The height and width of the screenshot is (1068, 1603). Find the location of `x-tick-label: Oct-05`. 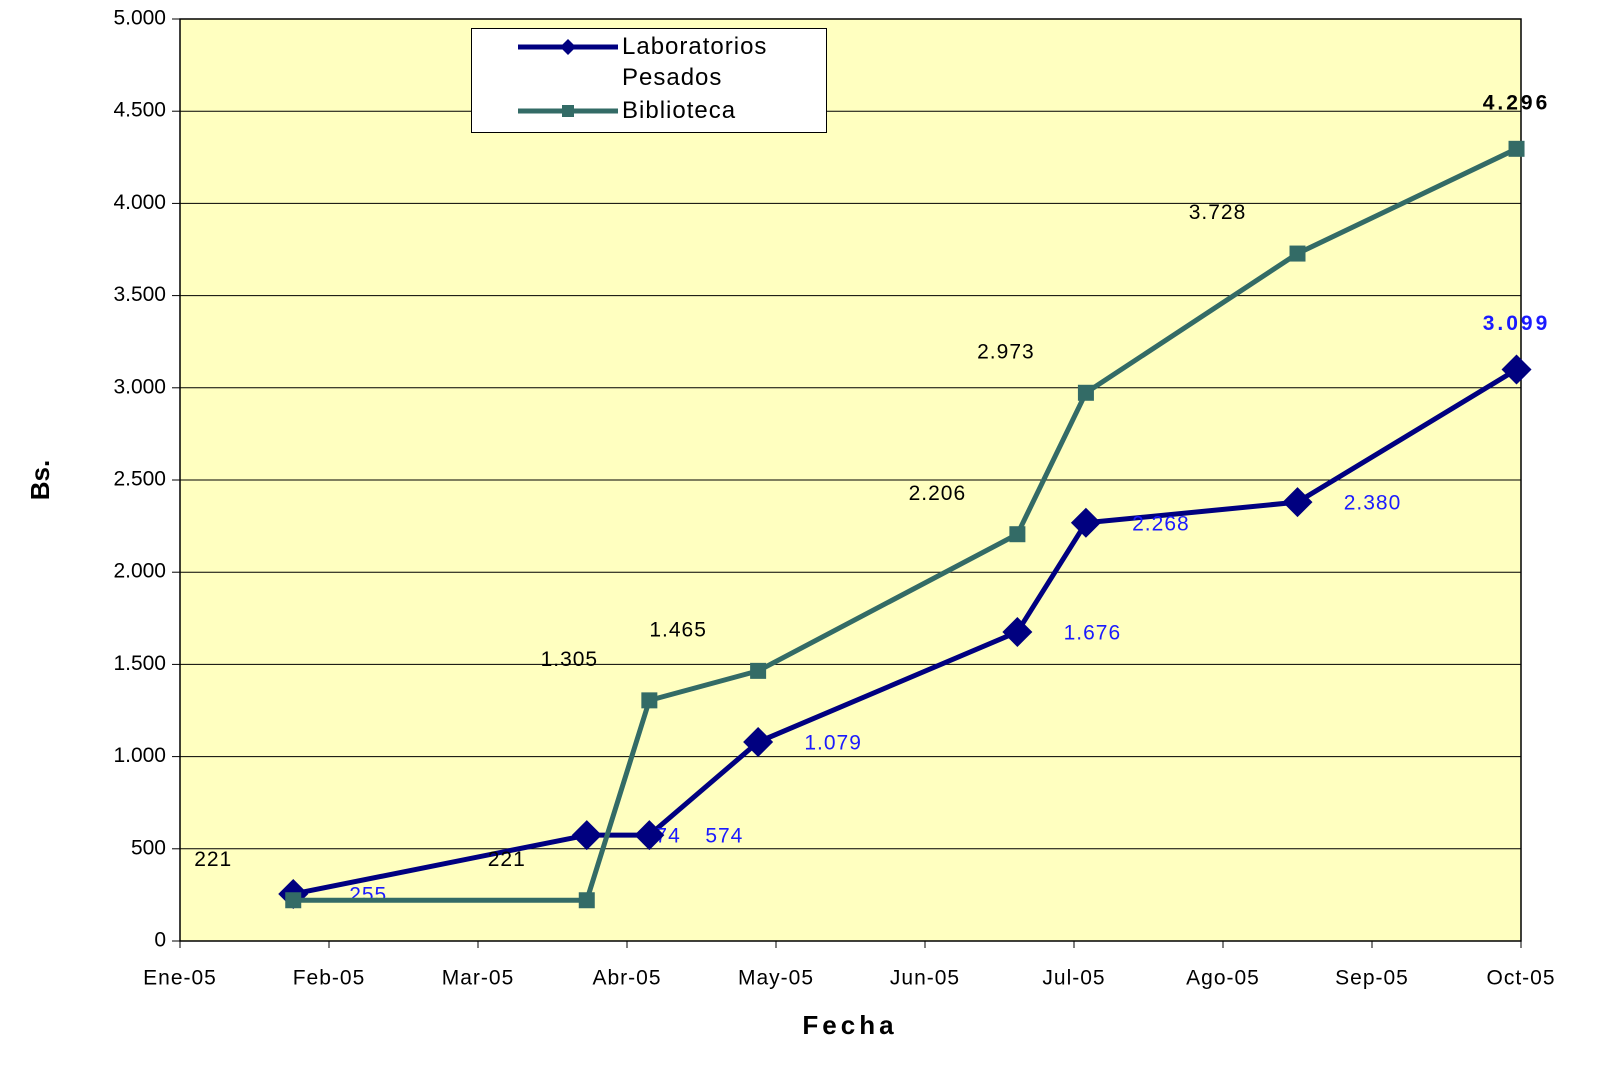

x-tick-label: Oct-05 is located at coordinates (1520, 978).